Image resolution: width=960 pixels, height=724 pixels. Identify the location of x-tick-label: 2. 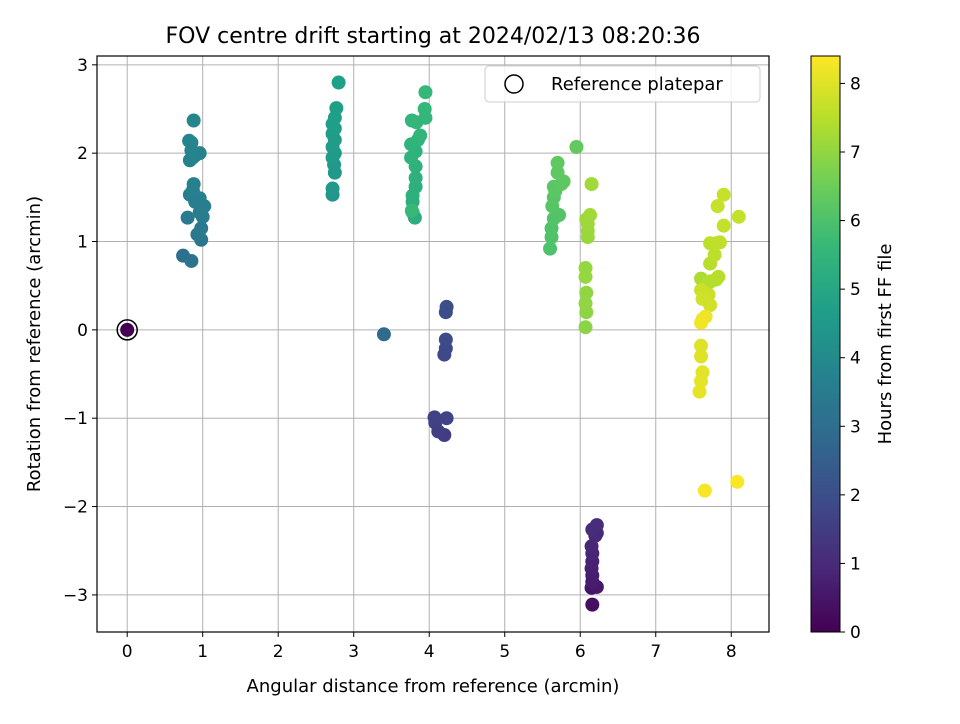
(278, 652).